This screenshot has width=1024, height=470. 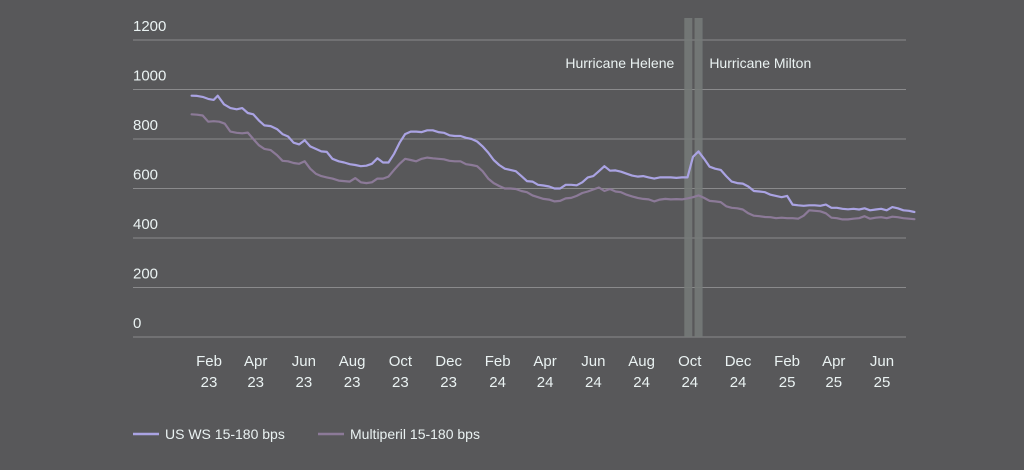 What do you see at coordinates (145, 224) in the screenshot?
I see `y-tick-label: 400` at bounding box center [145, 224].